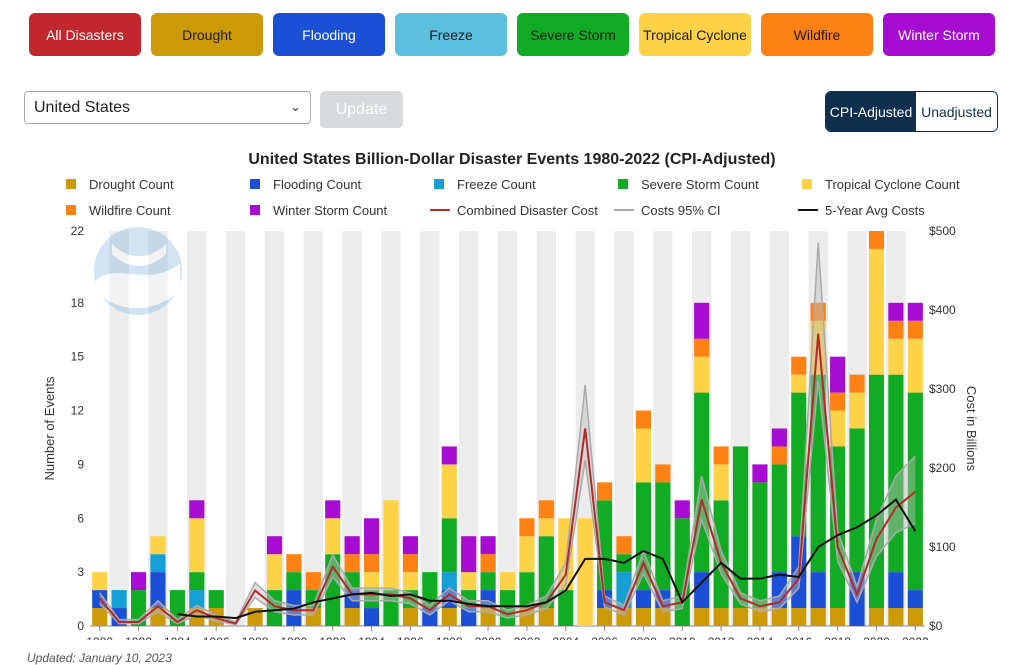 This screenshot has width=1024, height=665. Describe the element at coordinates (939, 34) in the screenshot. I see `disaster-button-winter-storm: Winter Storm` at that location.